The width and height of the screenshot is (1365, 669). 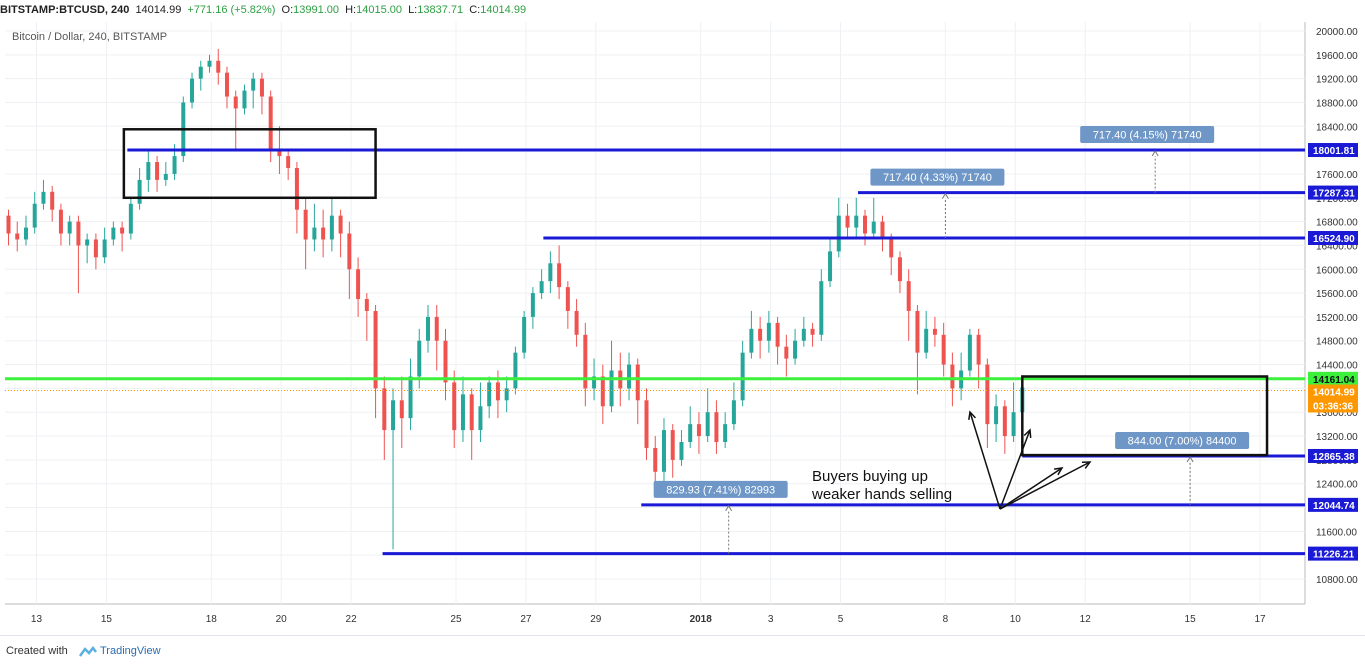 What do you see at coordinates (1334, 239) in the screenshot?
I see `level-price-tag: 16524.90` at bounding box center [1334, 239].